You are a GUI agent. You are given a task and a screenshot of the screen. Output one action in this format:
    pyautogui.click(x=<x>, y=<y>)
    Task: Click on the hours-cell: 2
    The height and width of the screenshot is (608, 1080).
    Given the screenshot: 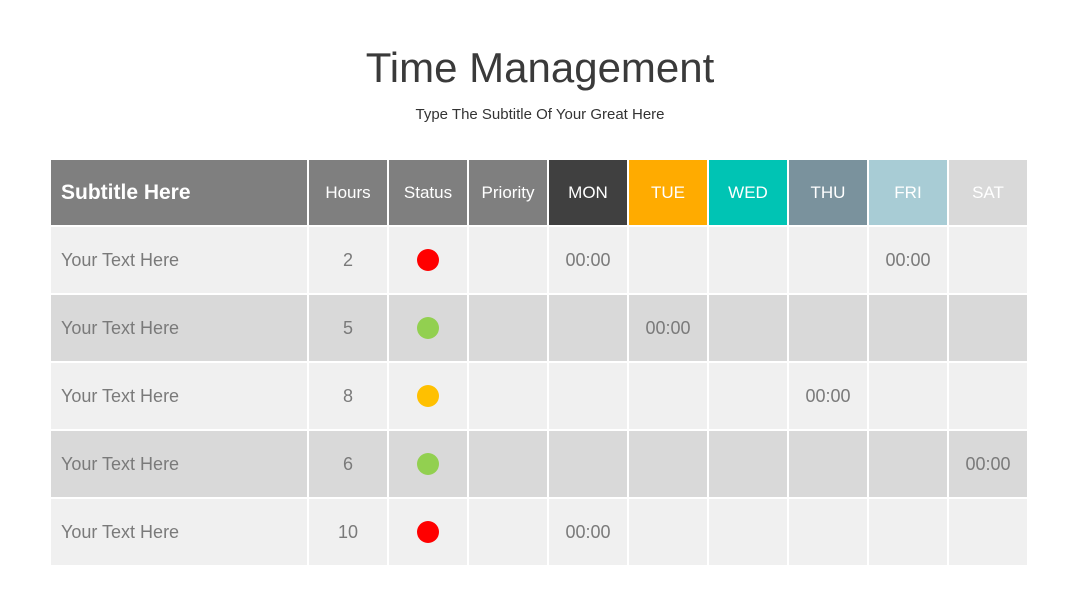 What is the action you would take?
    pyautogui.click(x=348, y=260)
    